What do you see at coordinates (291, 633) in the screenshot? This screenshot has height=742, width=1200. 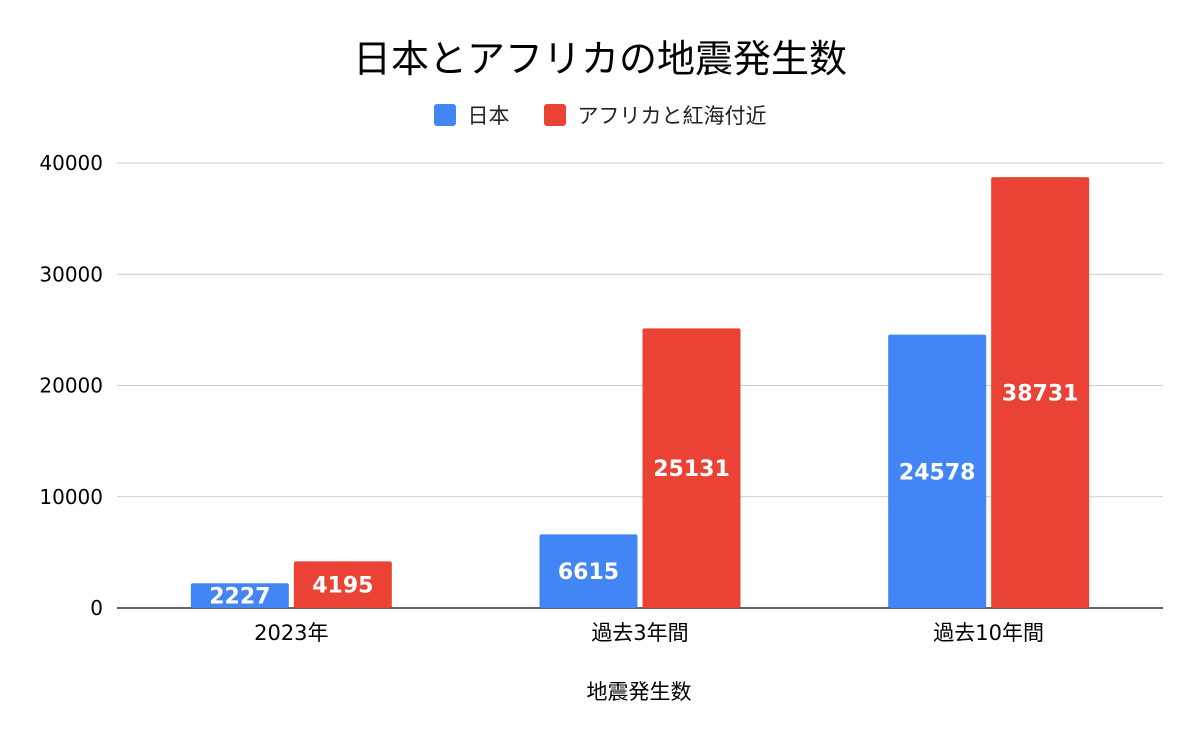 I see `x-tick-label: 2023年` at bounding box center [291, 633].